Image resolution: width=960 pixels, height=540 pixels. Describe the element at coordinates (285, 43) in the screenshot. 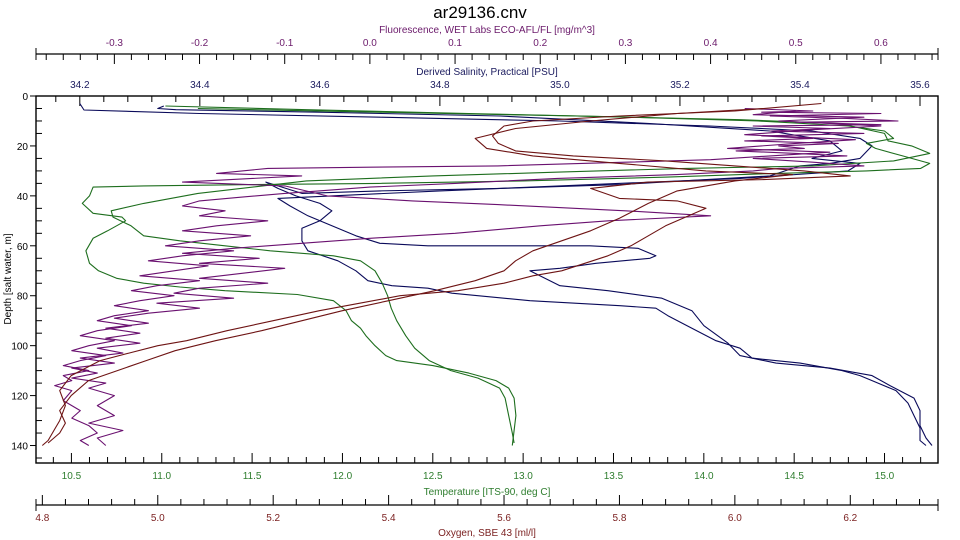

I see `fluorescence-tick-label: -0.1` at that location.